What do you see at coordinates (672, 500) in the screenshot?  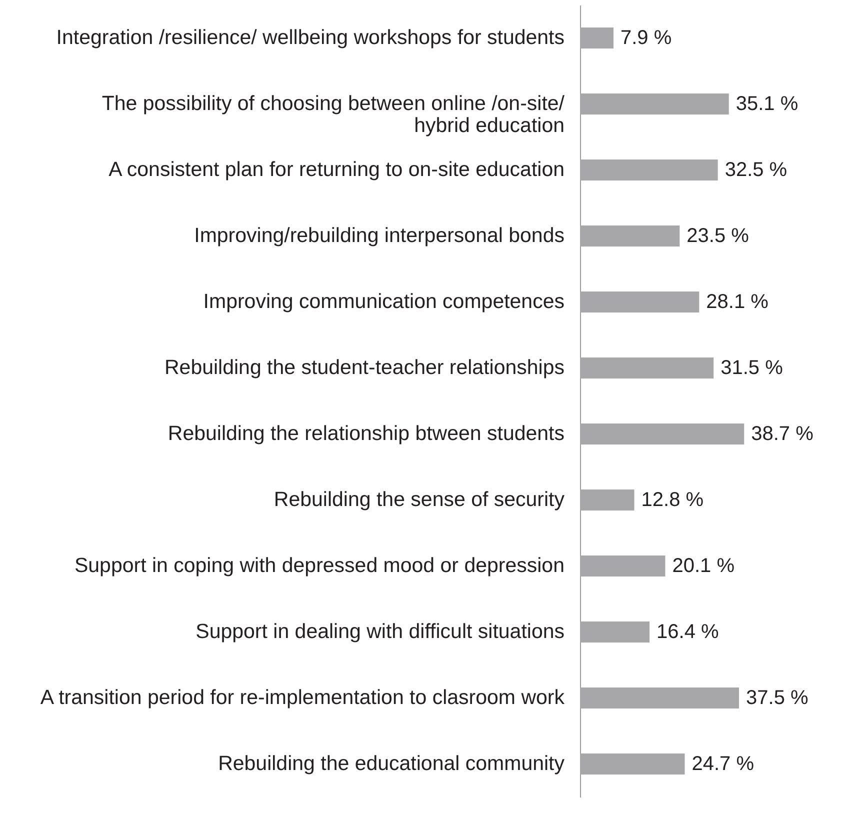 I see `data-label: 12.8 %` at bounding box center [672, 500].